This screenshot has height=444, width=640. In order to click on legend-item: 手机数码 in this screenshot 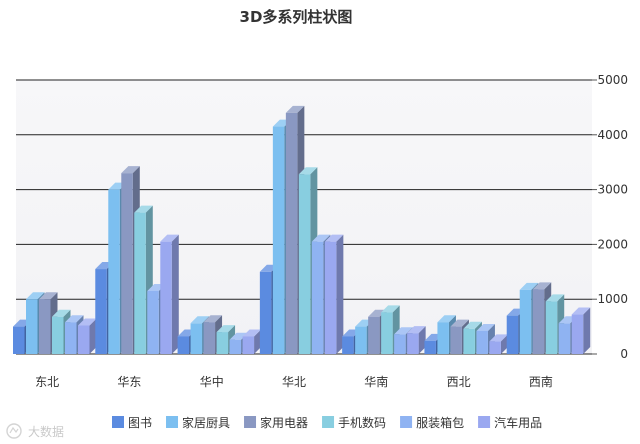, I will do `click(354, 422)`.